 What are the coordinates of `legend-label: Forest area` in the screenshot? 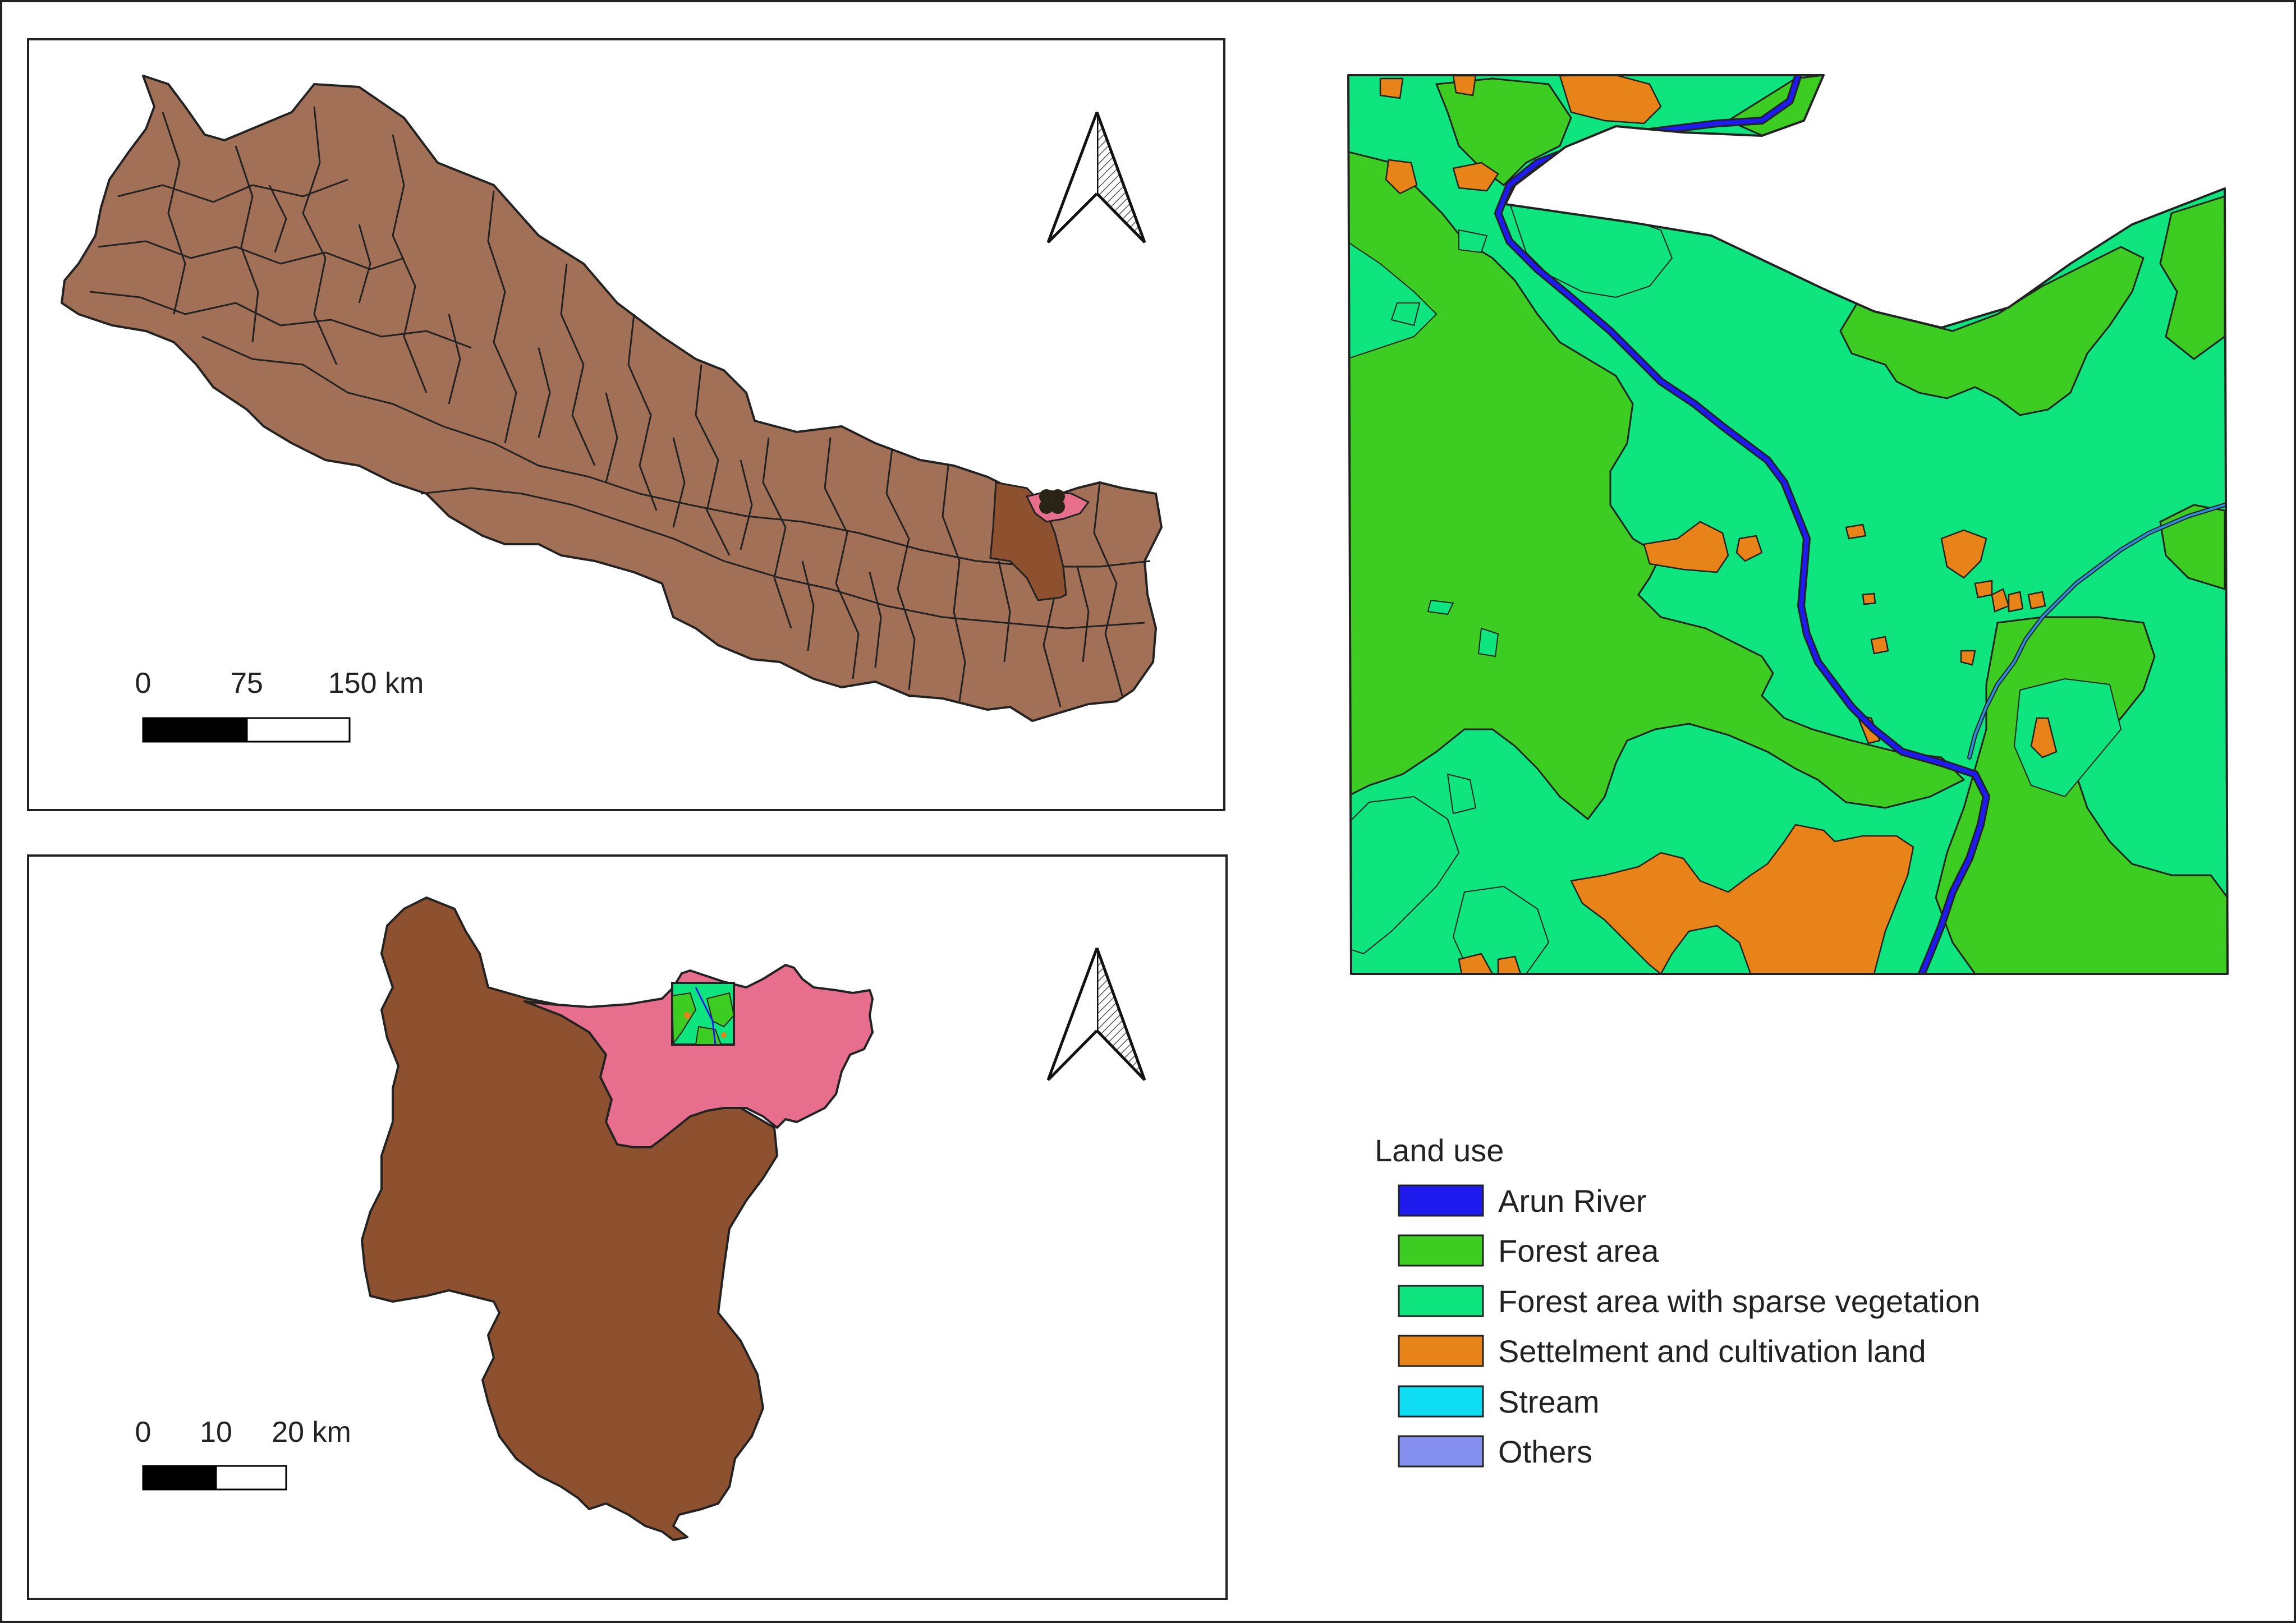 It's located at (1578, 1250).